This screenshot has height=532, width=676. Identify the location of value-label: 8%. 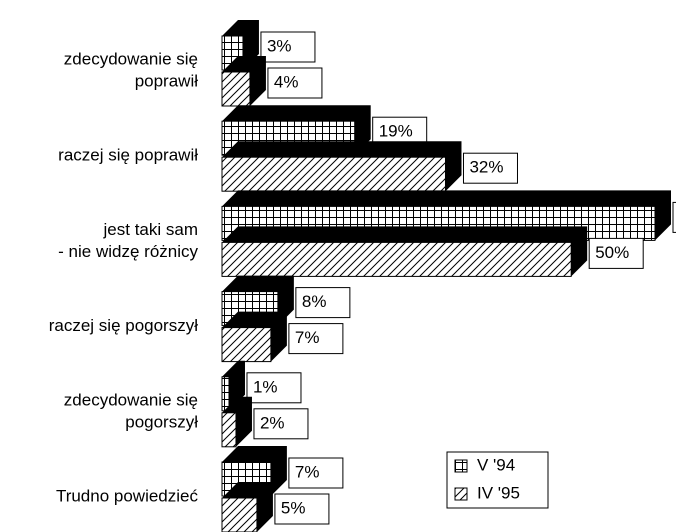
(314, 301).